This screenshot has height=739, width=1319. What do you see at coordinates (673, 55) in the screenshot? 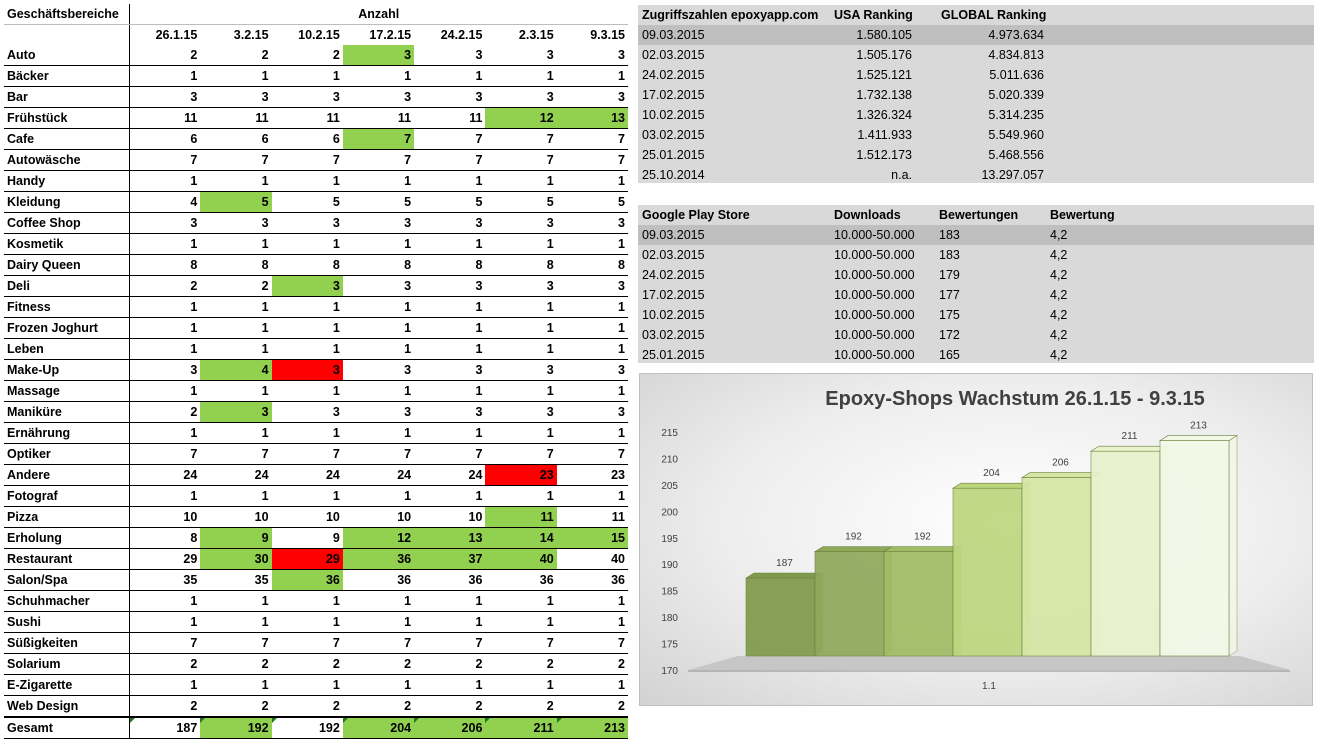
I see `ranking-date: 02.03.2015` at bounding box center [673, 55].